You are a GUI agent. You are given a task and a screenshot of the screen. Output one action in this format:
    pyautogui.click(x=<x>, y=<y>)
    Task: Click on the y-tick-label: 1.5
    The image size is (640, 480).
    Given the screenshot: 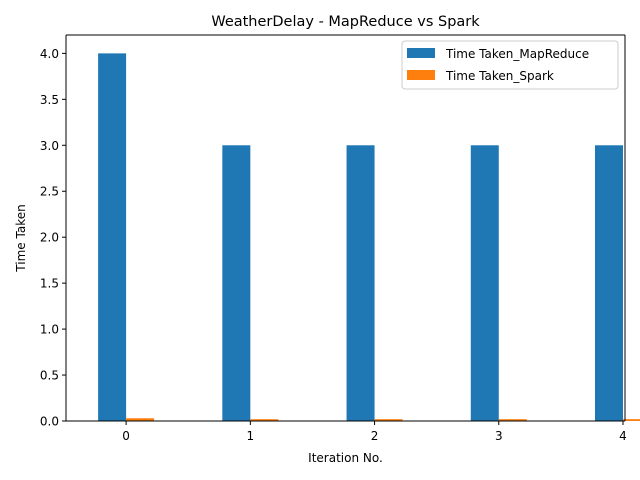 What is the action you would take?
    pyautogui.click(x=49, y=284)
    